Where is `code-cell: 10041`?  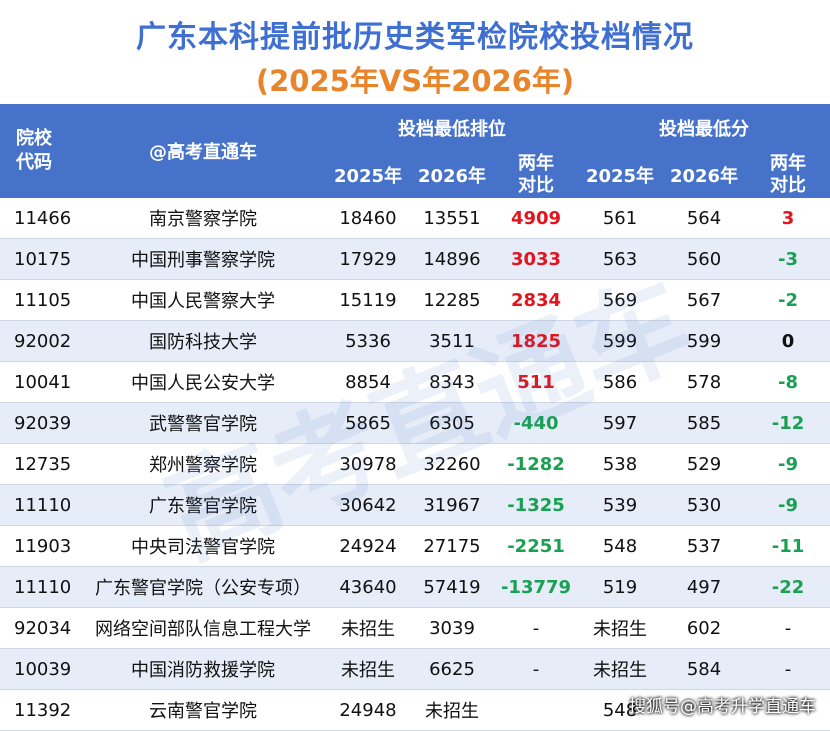
code-cell: 10041 is located at coordinates (40, 382).